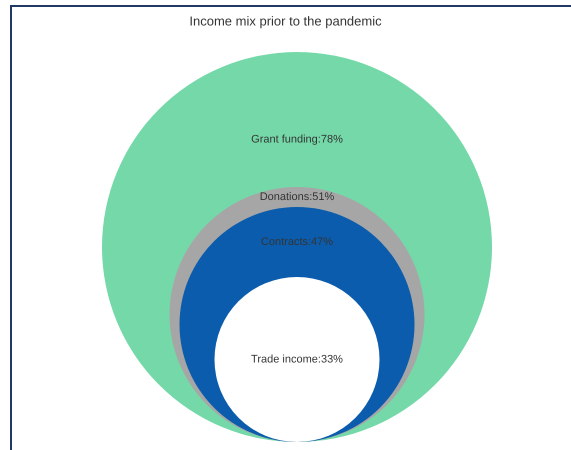  What do you see at coordinates (297, 140) in the screenshot?
I see `data-label: Grant funding:78%` at bounding box center [297, 140].